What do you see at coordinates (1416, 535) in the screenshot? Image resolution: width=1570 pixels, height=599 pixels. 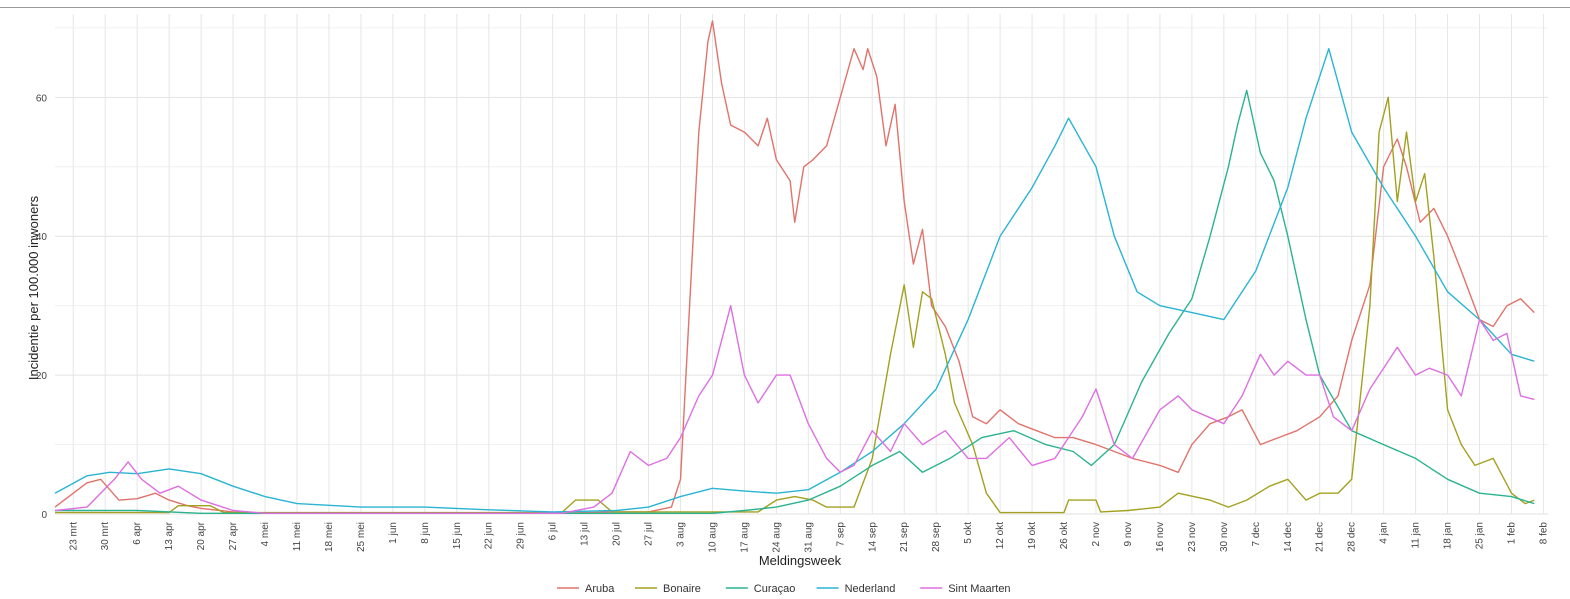 I see `x-tick-label: 11 jan` at bounding box center [1416, 535].